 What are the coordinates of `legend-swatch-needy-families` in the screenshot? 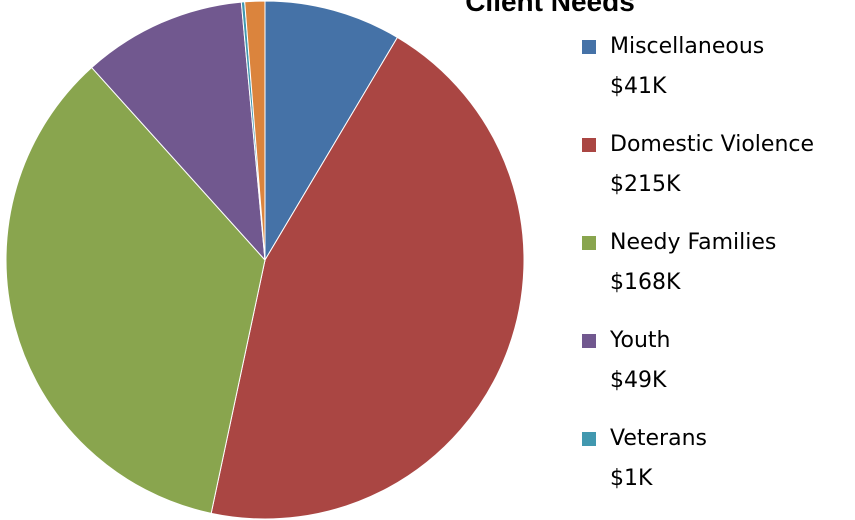 It's located at (589, 243).